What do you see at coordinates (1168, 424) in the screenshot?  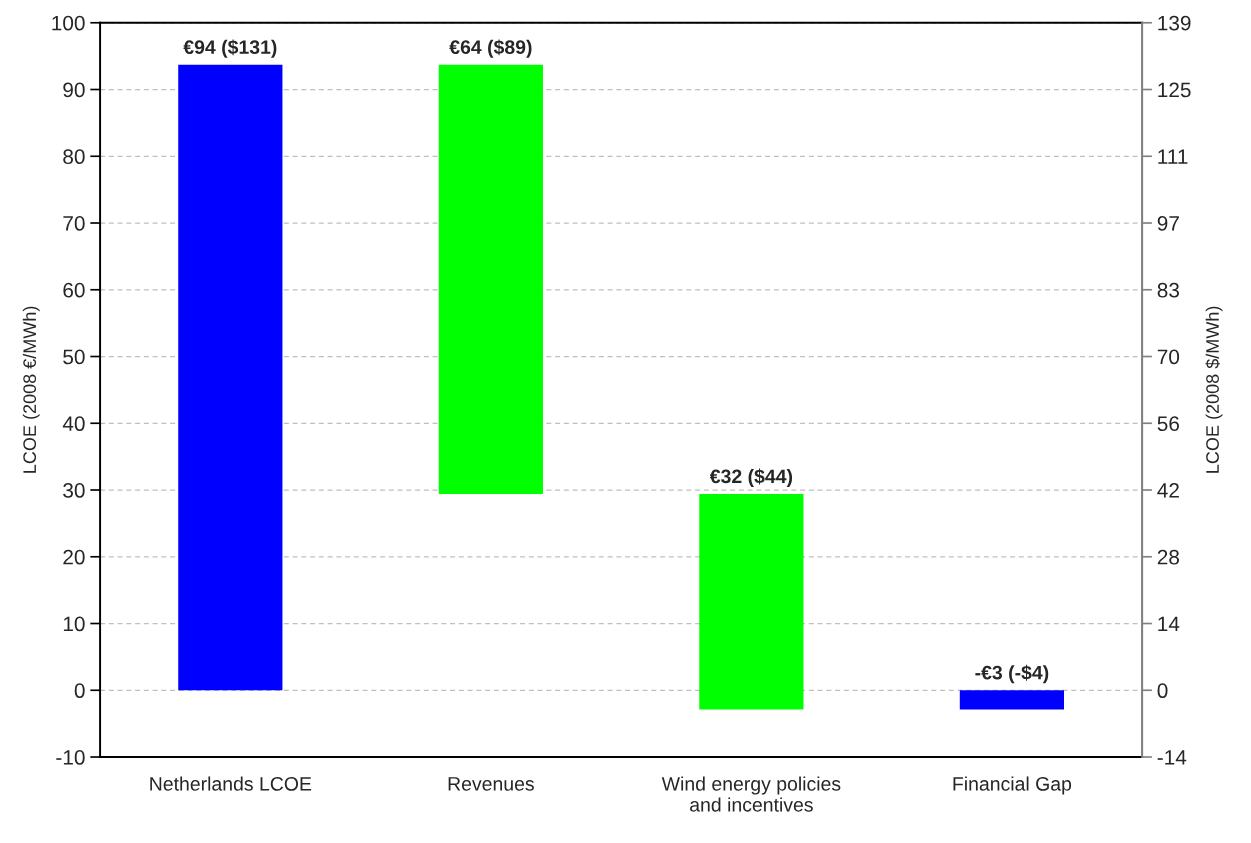 I see `y2-tick-label: 56` at bounding box center [1168, 424].